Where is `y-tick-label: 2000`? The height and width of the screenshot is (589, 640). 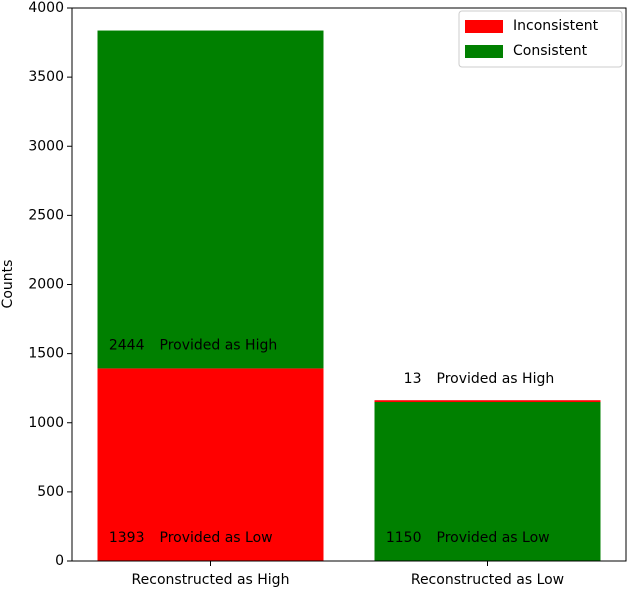 y-tick-label: 2000 is located at coordinates (46, 285).